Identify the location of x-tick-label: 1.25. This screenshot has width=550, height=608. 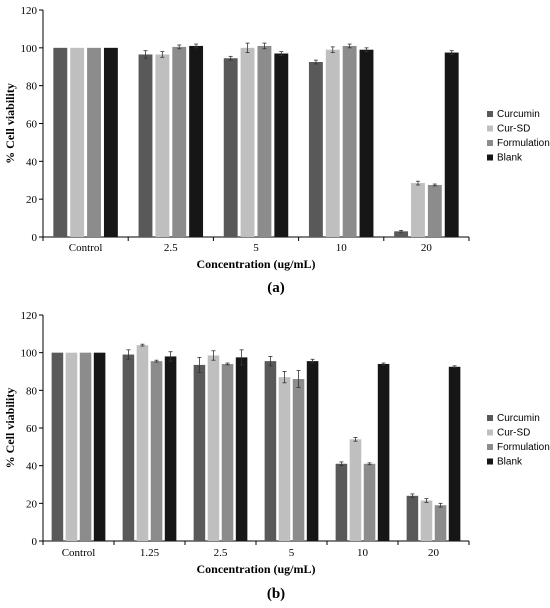
(150, 553).